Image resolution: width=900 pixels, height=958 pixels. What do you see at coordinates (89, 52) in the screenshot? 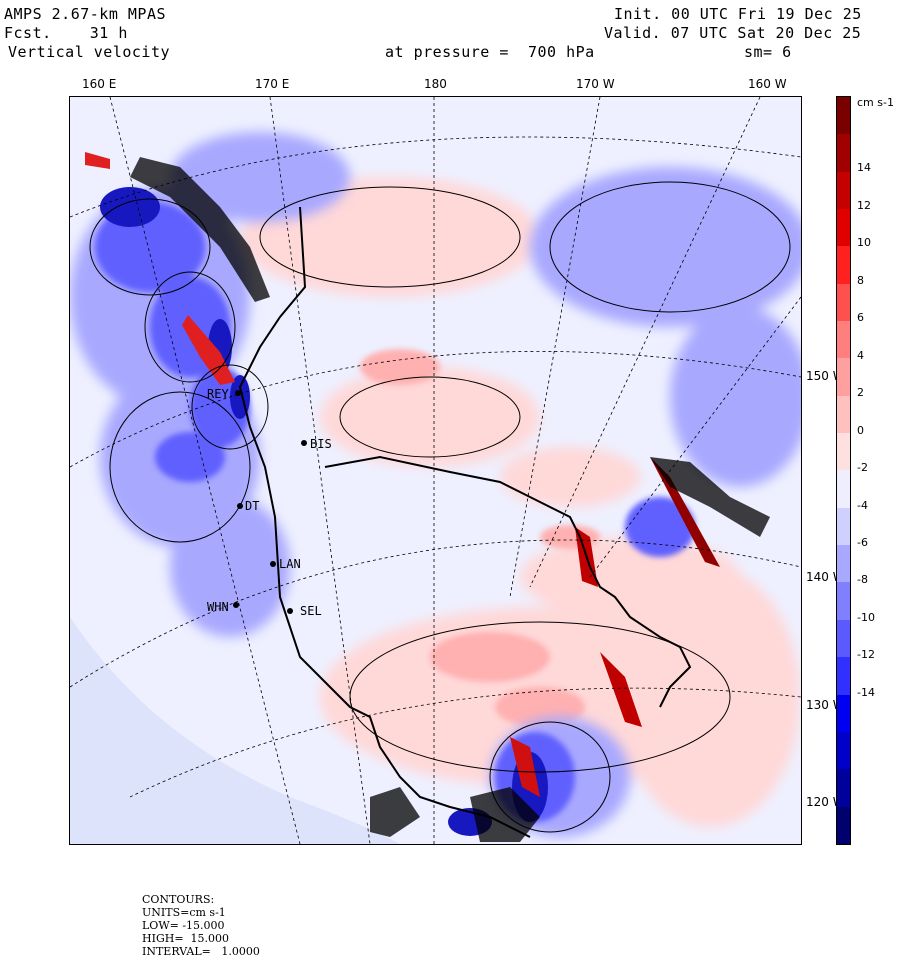
I see `field-name: Vertical velocity` at bounding box center [89, 52].